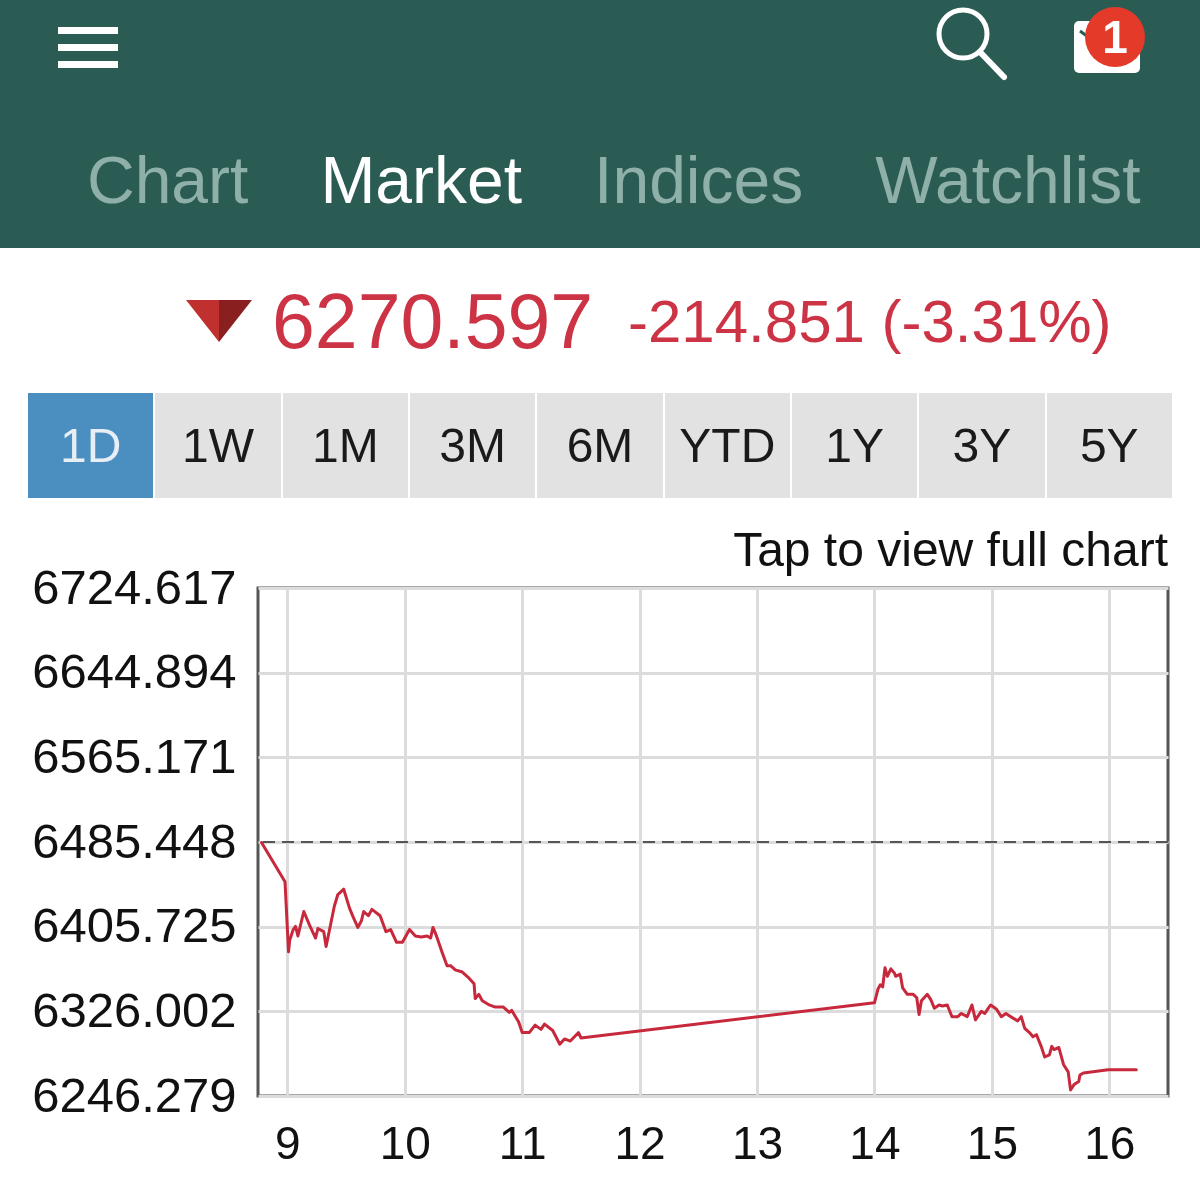 Image resolution: width=1200 pixels, height=1200 pixels. I want to click on period-button: 6M, so click(600, 445).